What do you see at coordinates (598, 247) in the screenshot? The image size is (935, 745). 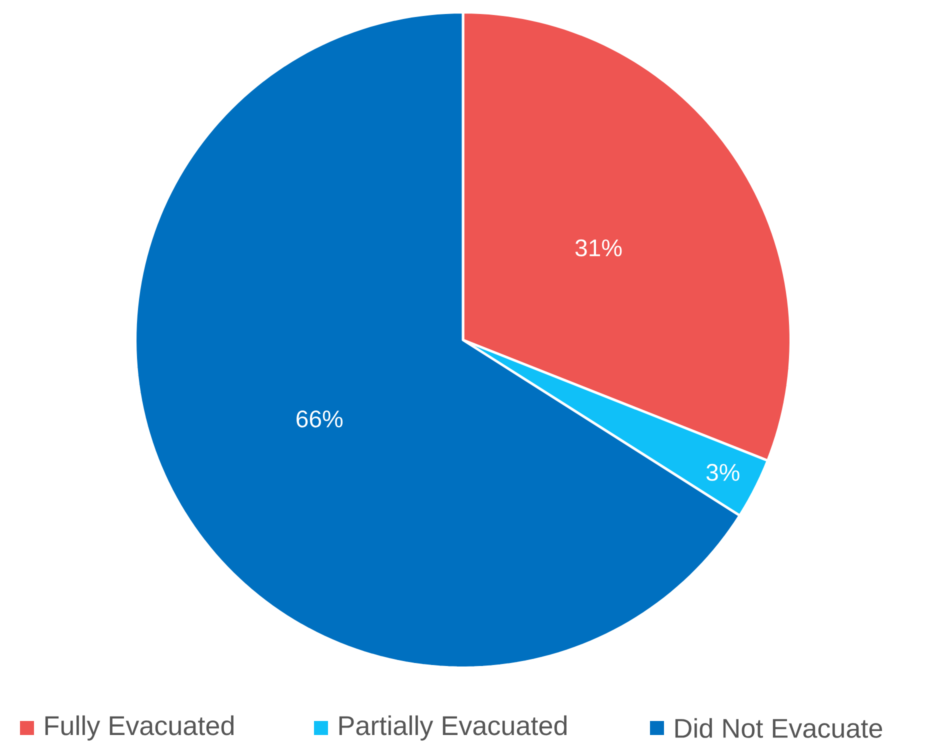 I see `data-label: 31%` at bounding box center [598, 247].